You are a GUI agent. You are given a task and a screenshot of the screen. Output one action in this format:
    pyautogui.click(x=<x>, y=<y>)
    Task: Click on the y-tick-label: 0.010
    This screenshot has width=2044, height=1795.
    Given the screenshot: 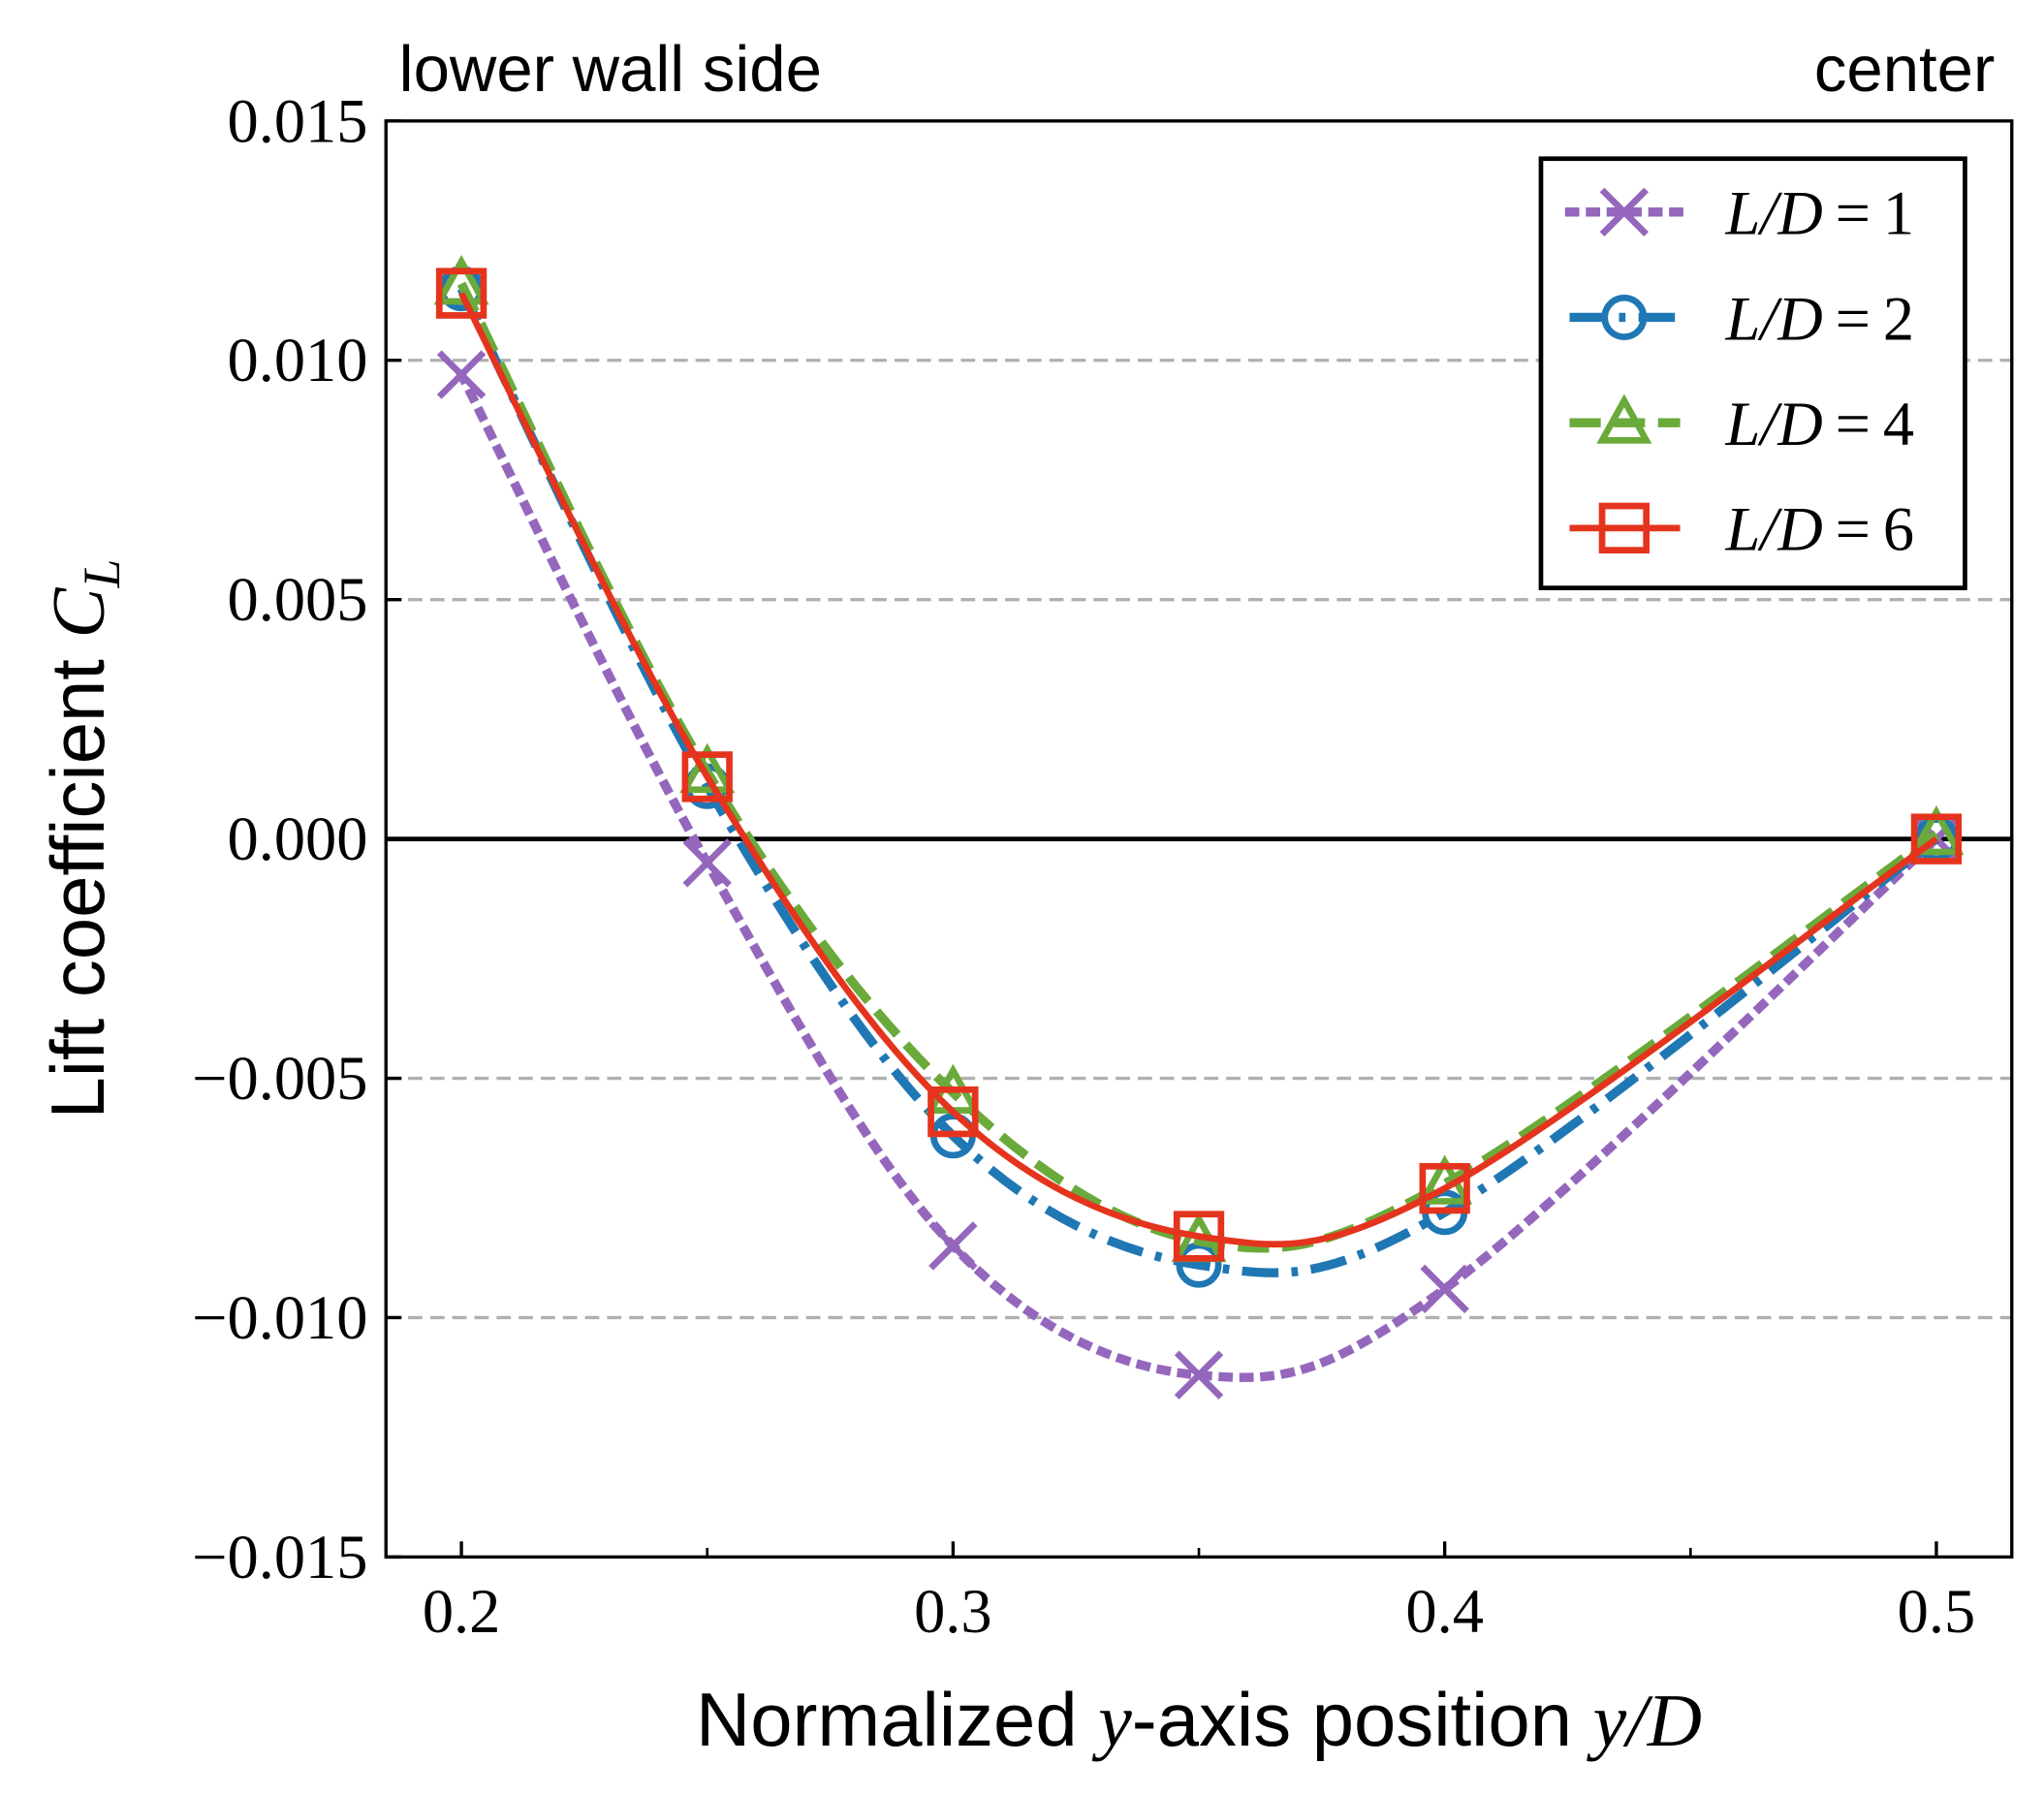 What is the action you would take?
    pyautogui.click(x=298, y=360)
    